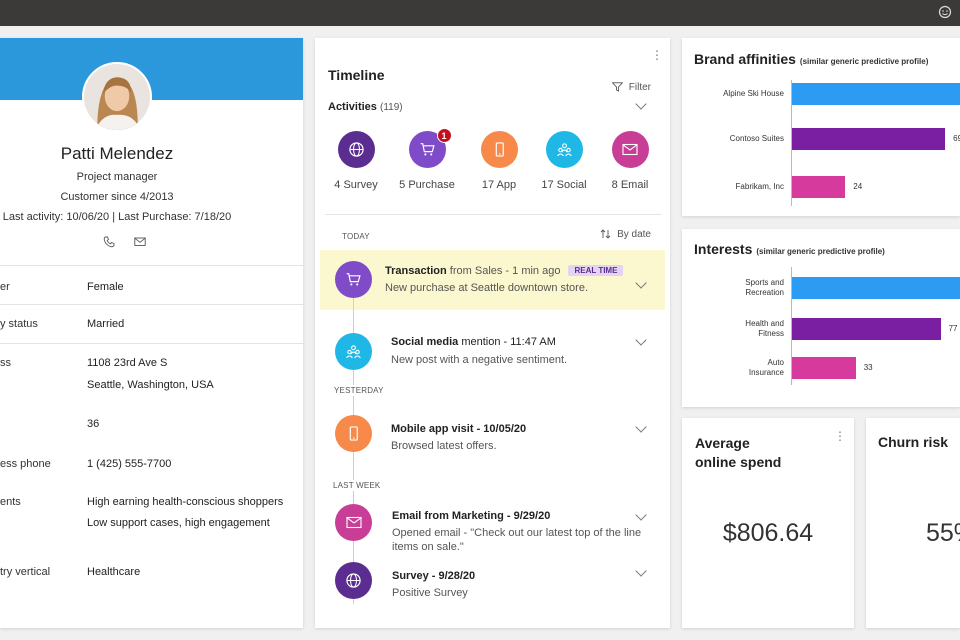  Describe the element at coordinates (185, 502) in the screenshot. I see `field-value-segment-1: High earning health-conscious shoppers` at that location.